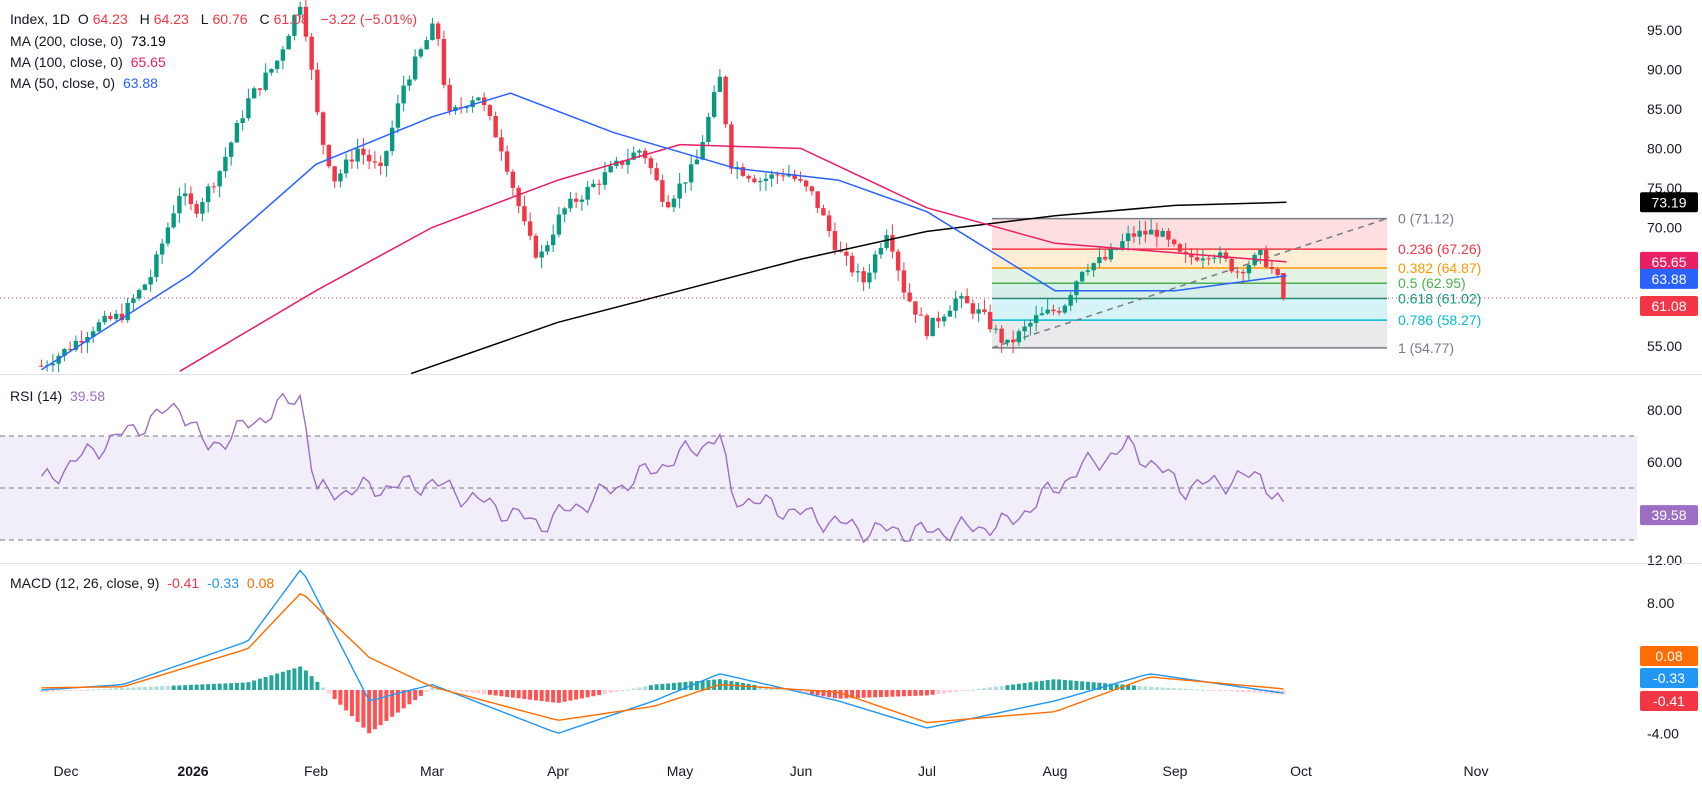 Image resolution: width=1702 pixels, height=791 pixels. Describe the element at coordinates (369, 19) in the screenshot. I see `change-value: −3.22 (−5.01%)` at that location.